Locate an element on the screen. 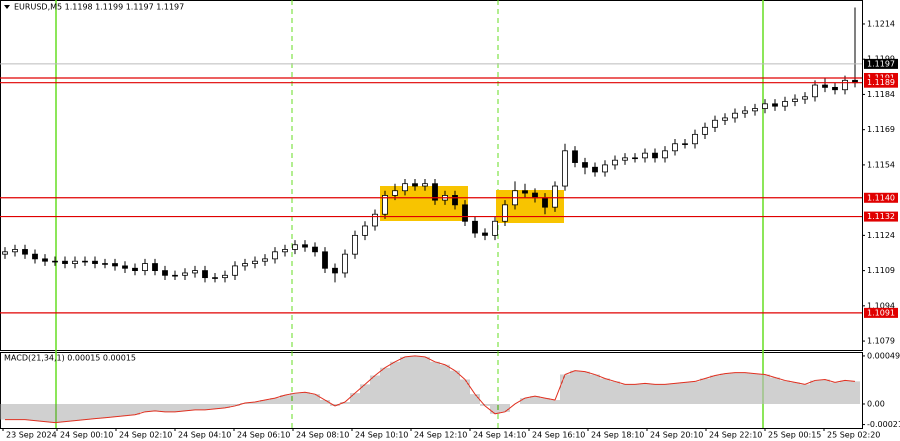 The width and height of the screenshot is (900, 441). price-label: 1.1197 is located at coordinates (881, 63).